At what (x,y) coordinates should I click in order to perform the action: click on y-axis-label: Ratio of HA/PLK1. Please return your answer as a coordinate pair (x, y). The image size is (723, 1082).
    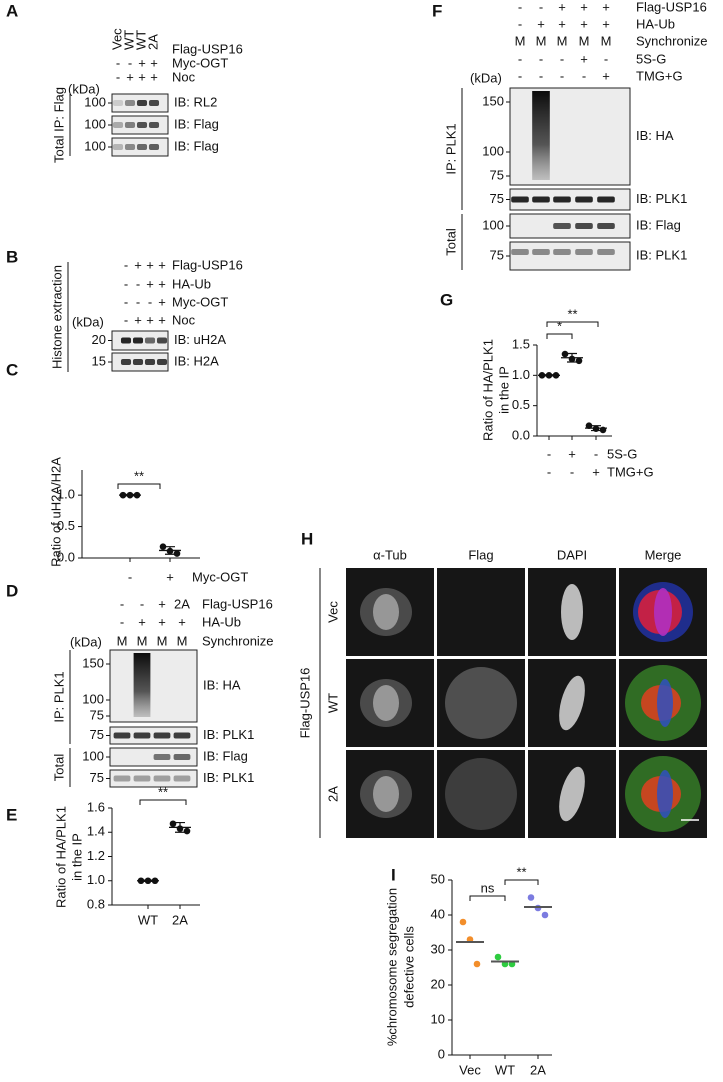
    Looking at the image, I should click on (60, 857).